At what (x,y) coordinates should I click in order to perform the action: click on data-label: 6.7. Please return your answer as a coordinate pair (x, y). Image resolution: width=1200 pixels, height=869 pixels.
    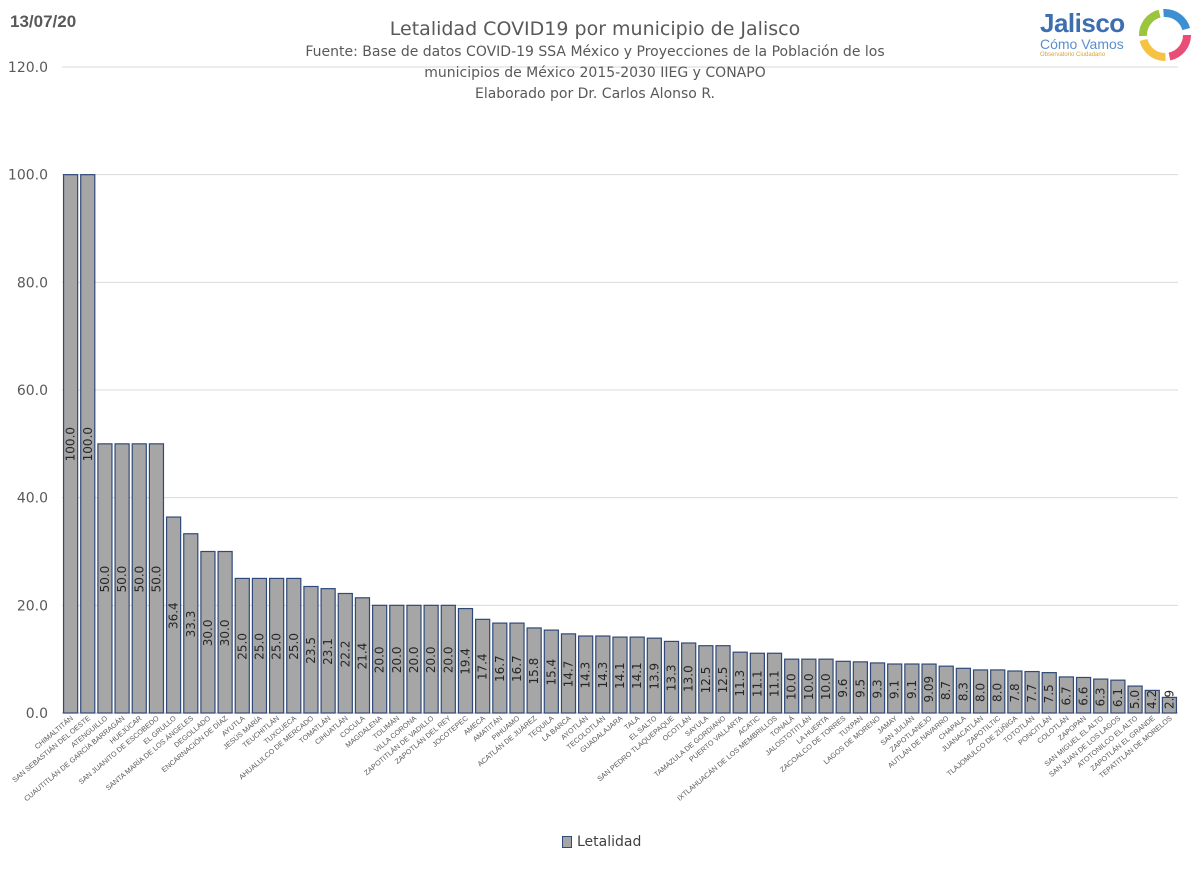
    Looking at the image, I should click on (1066, 695).